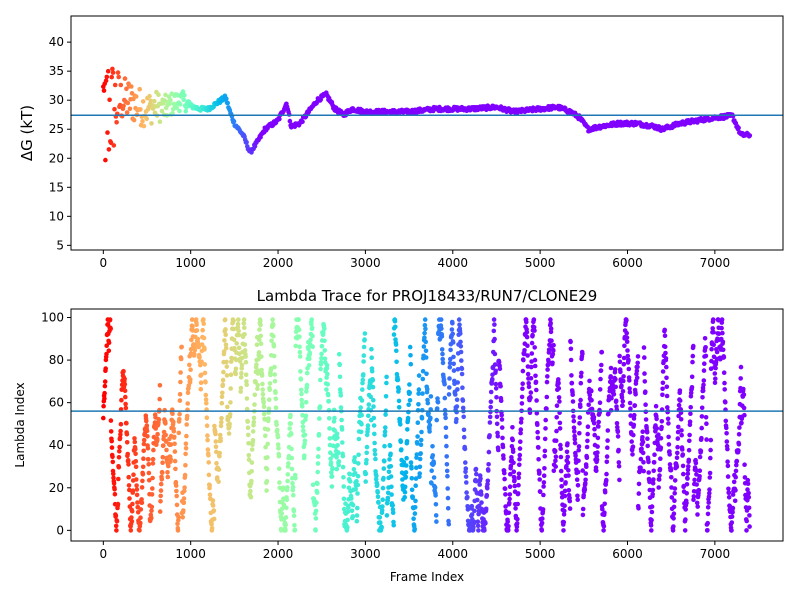 This screenshot has width=800, height=600. What do you see at coordinates (278, 554) in the screenshot?
I see `lambda-x-tick-label: 2000` at bounding box center [278, 554].